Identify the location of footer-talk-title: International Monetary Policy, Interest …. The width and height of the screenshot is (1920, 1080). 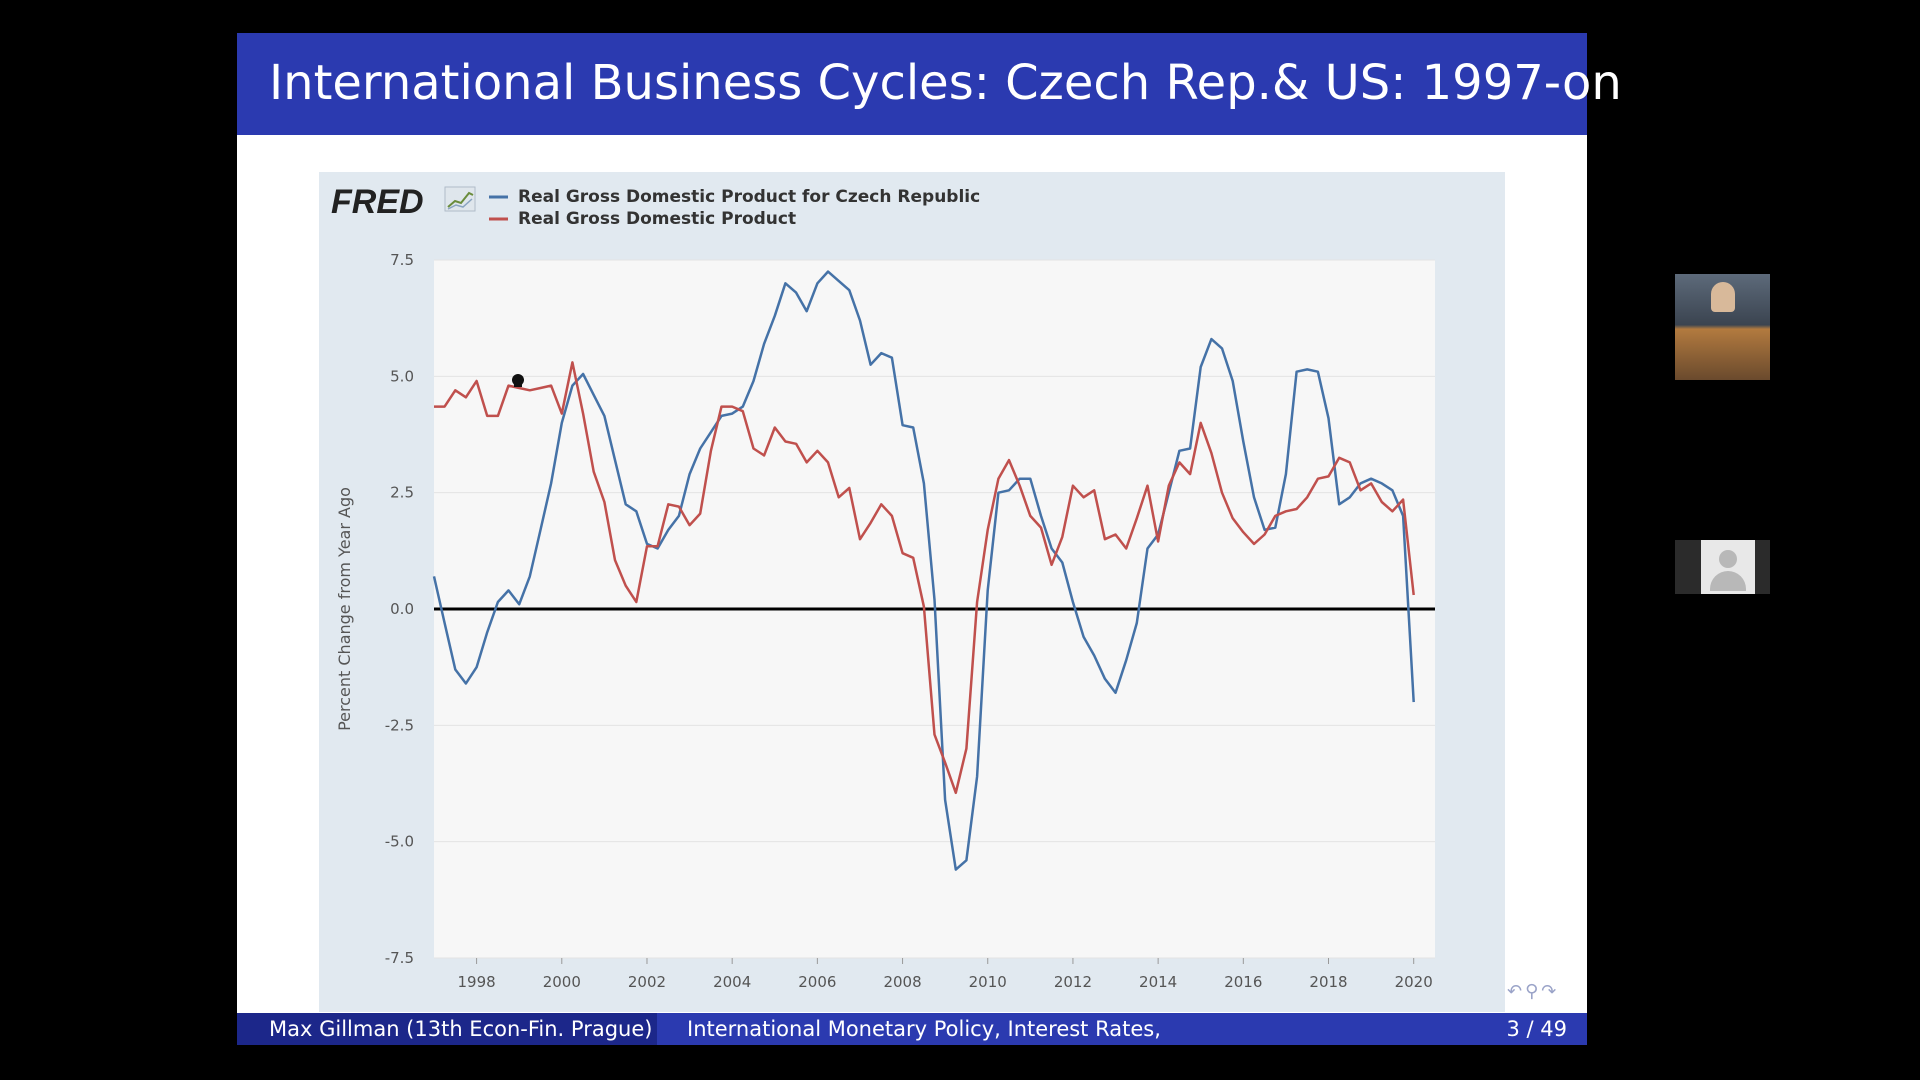
(924, 1029).